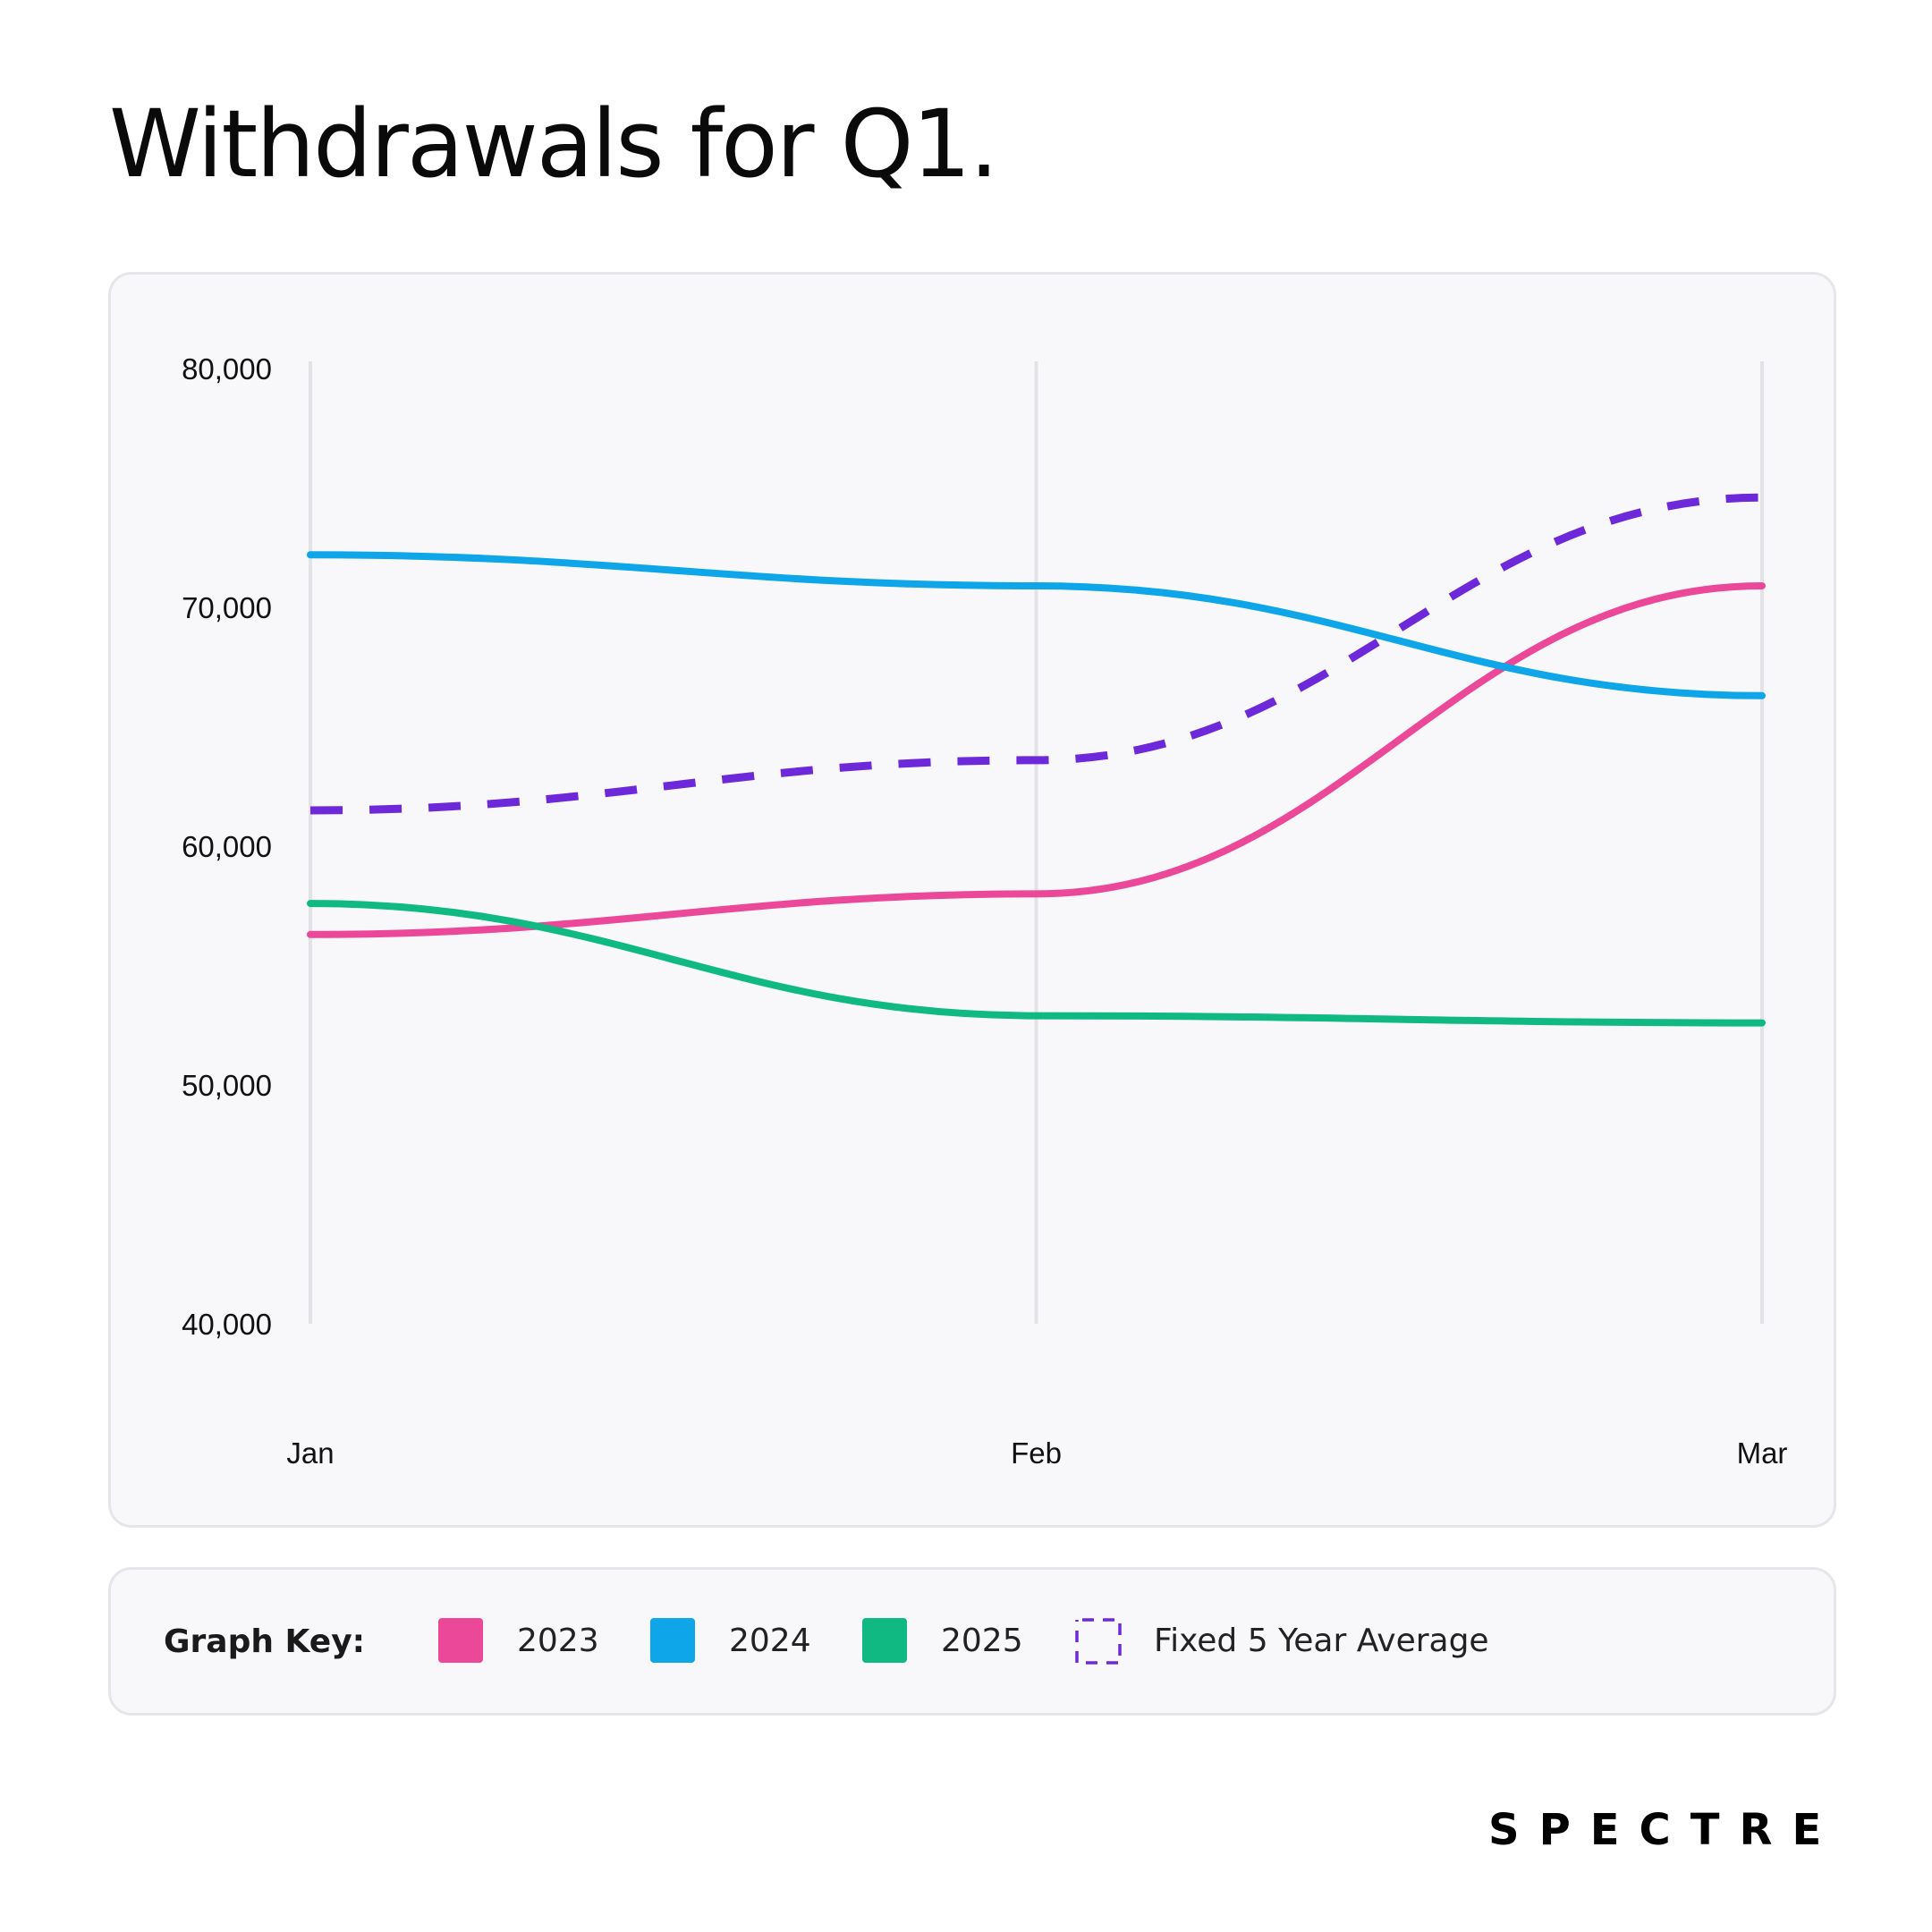 Image resolution: width=1932 pixels, height=1932 pixels. Describe the element at coordinates (1098, 1641) in the screenshot. I see `dashed-square-icon` at that location.